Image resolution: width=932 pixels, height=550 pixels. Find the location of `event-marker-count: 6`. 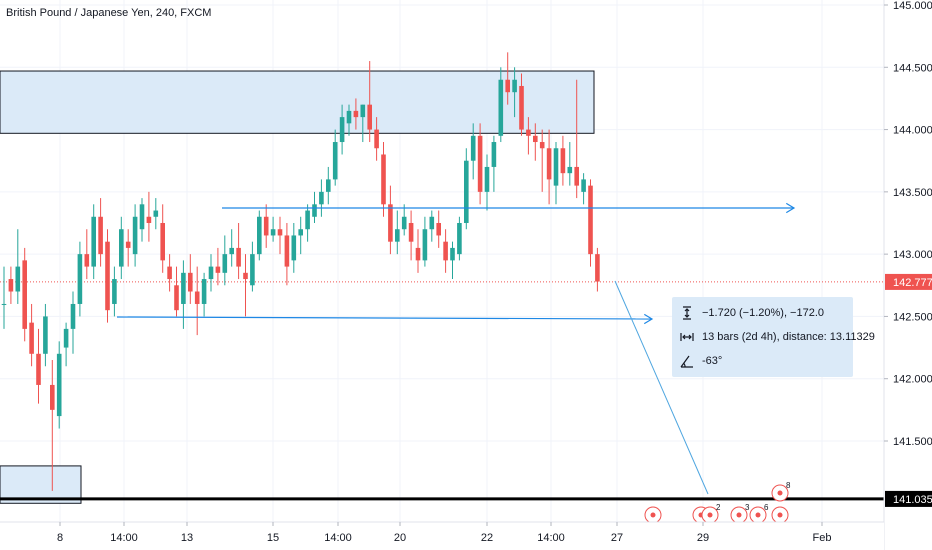

event-marker-count: 6 is located at coordinates (766, 507).